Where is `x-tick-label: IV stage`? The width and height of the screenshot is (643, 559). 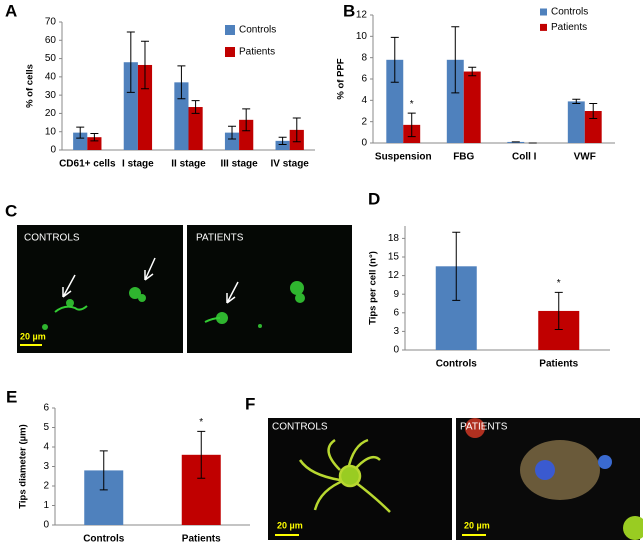
x-tick-label: IV stage is located at coordinates (290, 164).